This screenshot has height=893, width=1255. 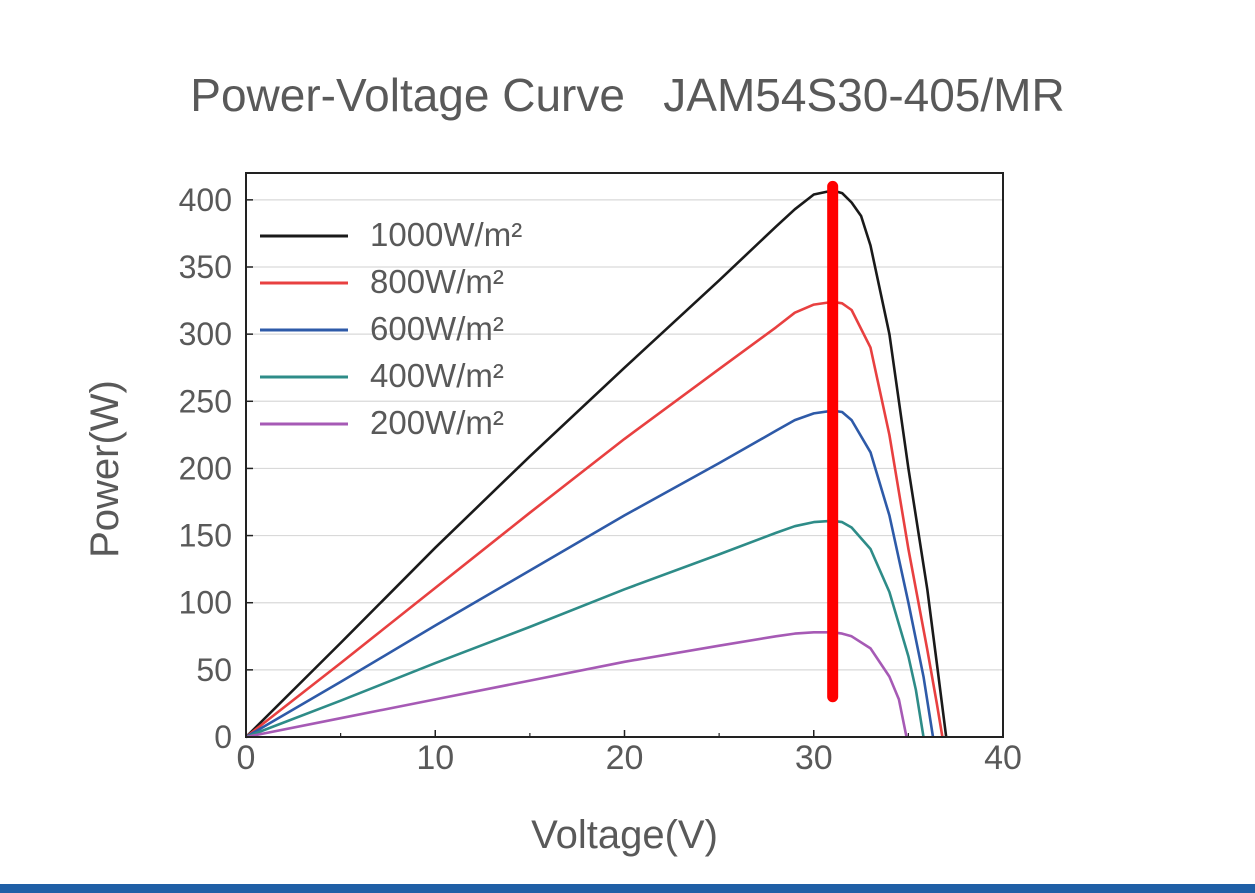 What do you see at coordinates (624, 835) in the screenshot?
I see `x-axis-label: Voltage(V)` at bounding box center [624, 835].